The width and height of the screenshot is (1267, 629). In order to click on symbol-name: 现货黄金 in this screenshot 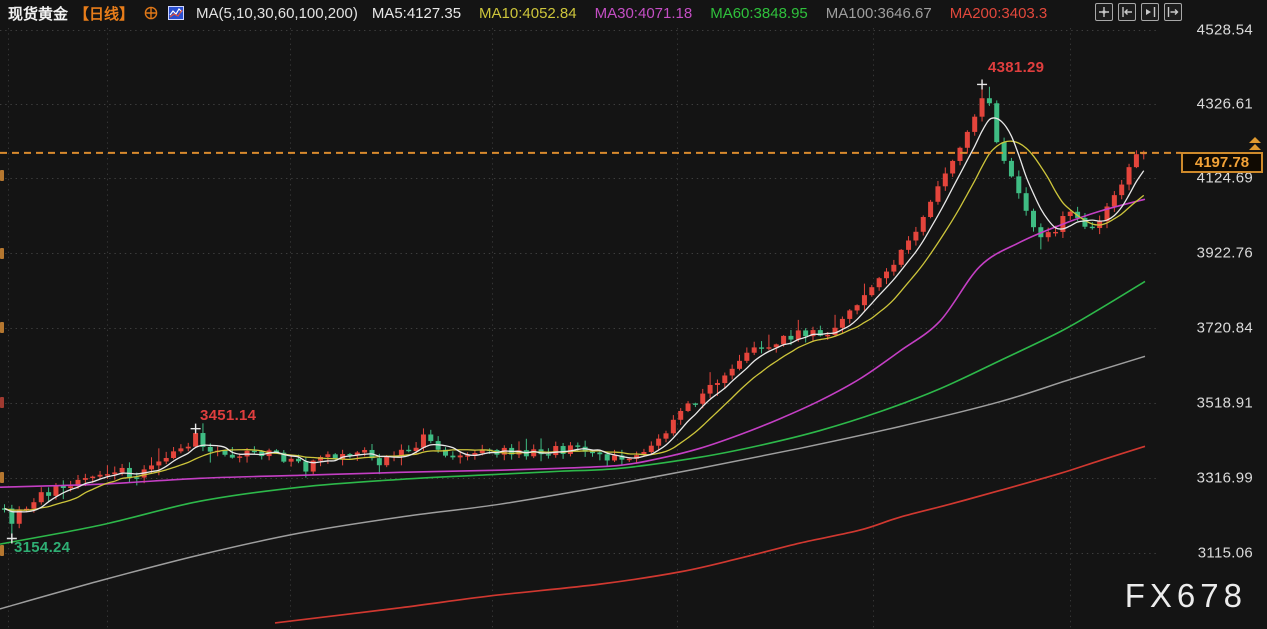, I will do `click(38, 14)`.